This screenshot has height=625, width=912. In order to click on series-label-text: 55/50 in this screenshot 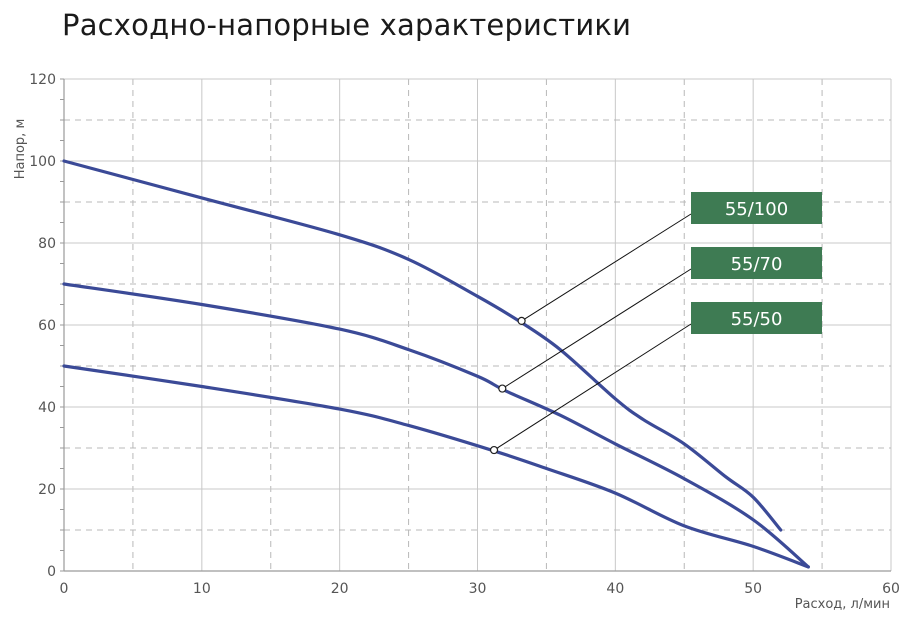, I will do `click(757, 319)`.